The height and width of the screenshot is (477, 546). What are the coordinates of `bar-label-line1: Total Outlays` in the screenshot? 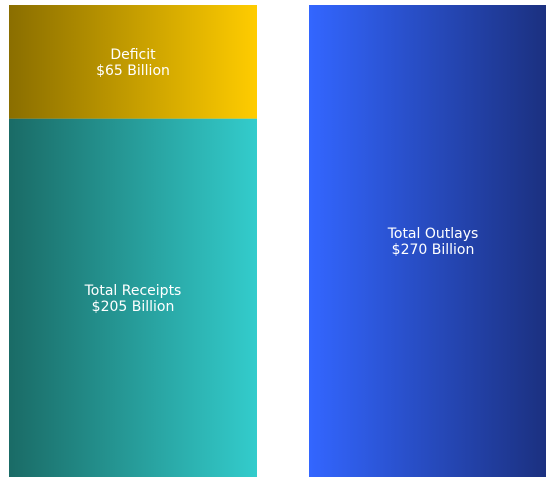 It's located at (433, 234).